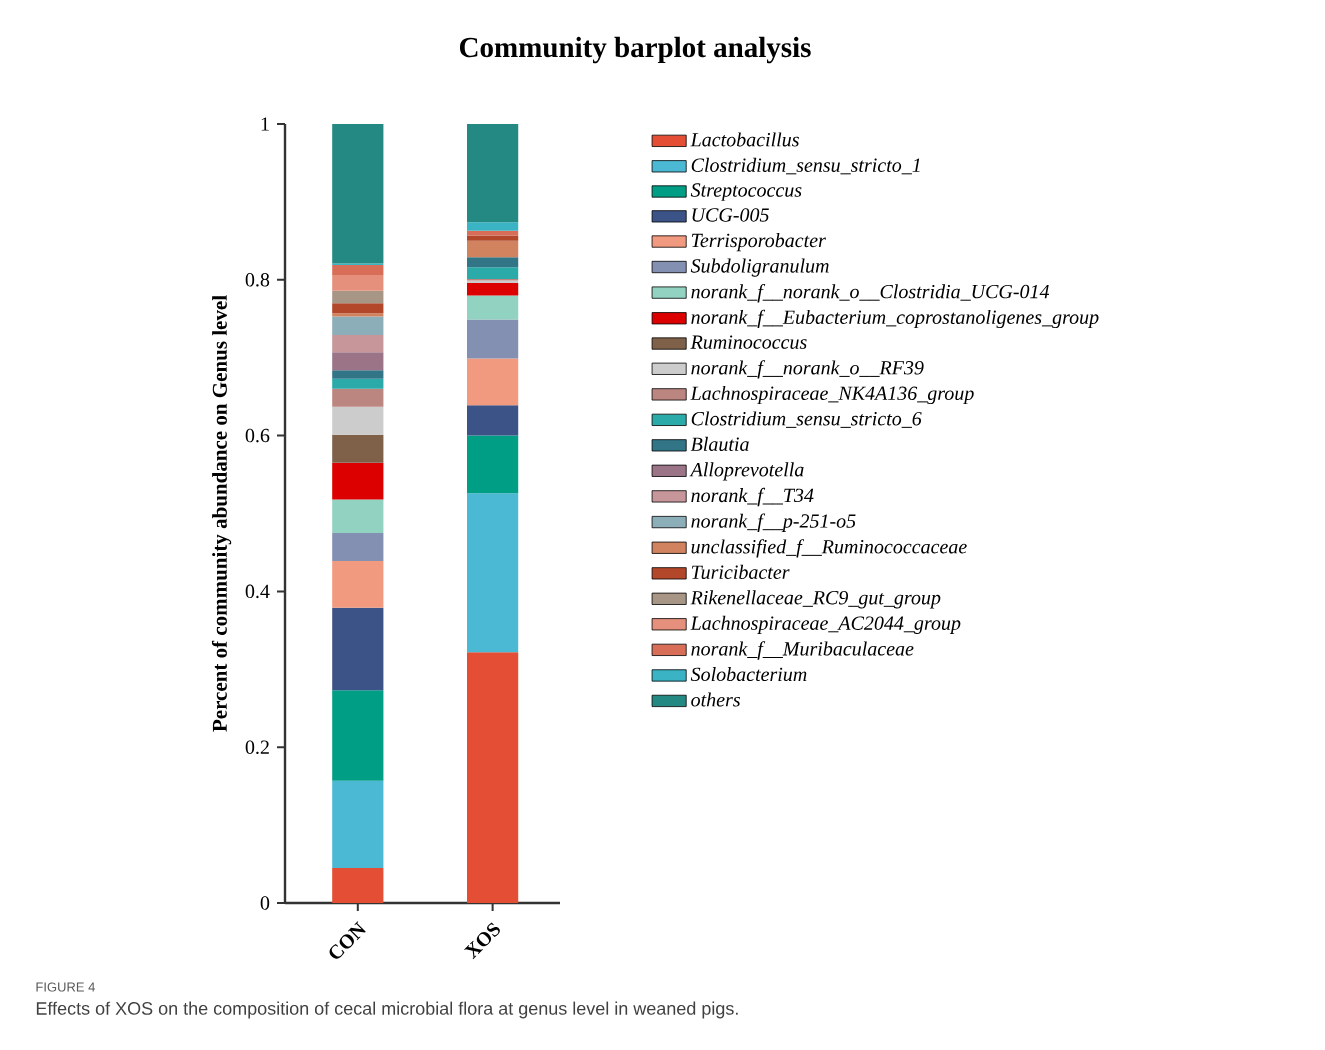 Image resolution: width=1325 pixels, height=1050 pixels. What do you see at coordinates (815, 599) in the screenshot?
I see `legend-label: Rikenellaceae_RC9_gut_group` at bounding box center [815, 599].